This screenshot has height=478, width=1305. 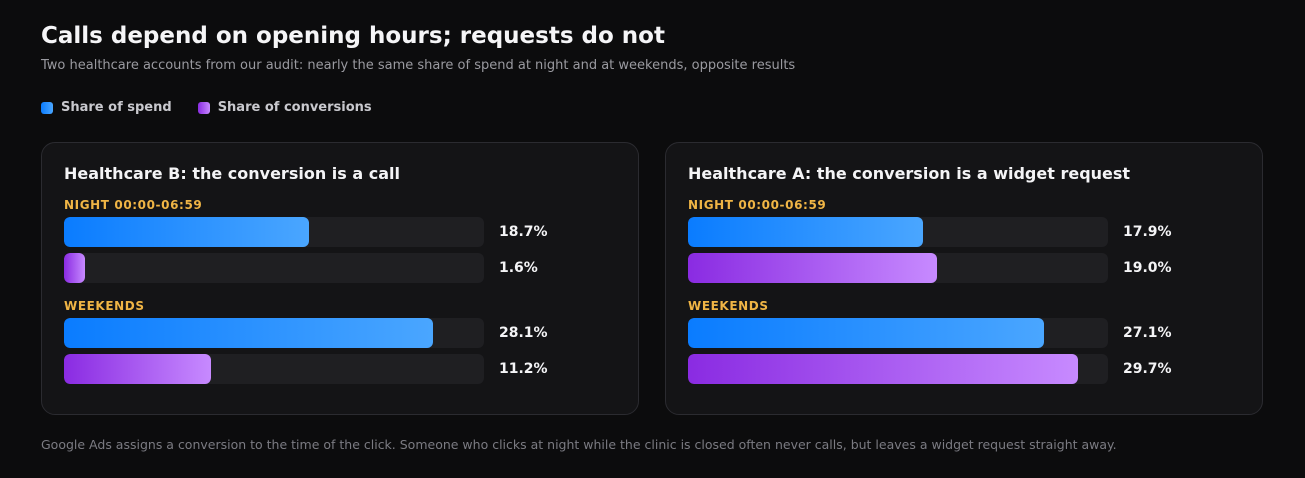 I want to click on legend-label-conversions: Share of conversions, so click(x=294, y=107).